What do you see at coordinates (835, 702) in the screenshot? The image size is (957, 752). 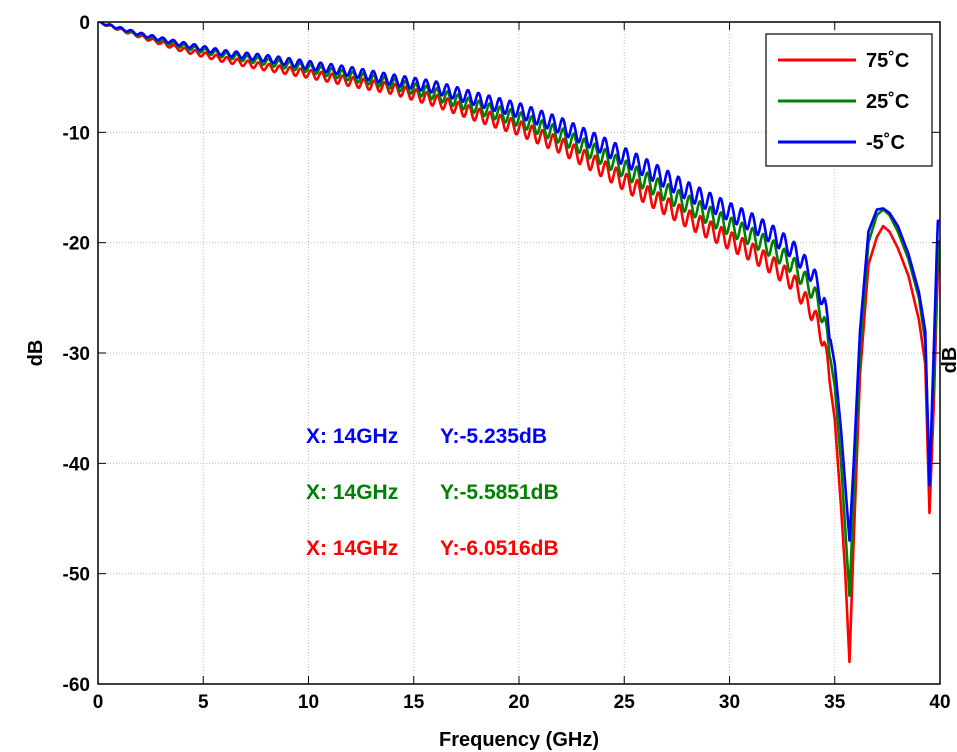 I see `x-tick-label: 35` at bounding box center [835, 702].